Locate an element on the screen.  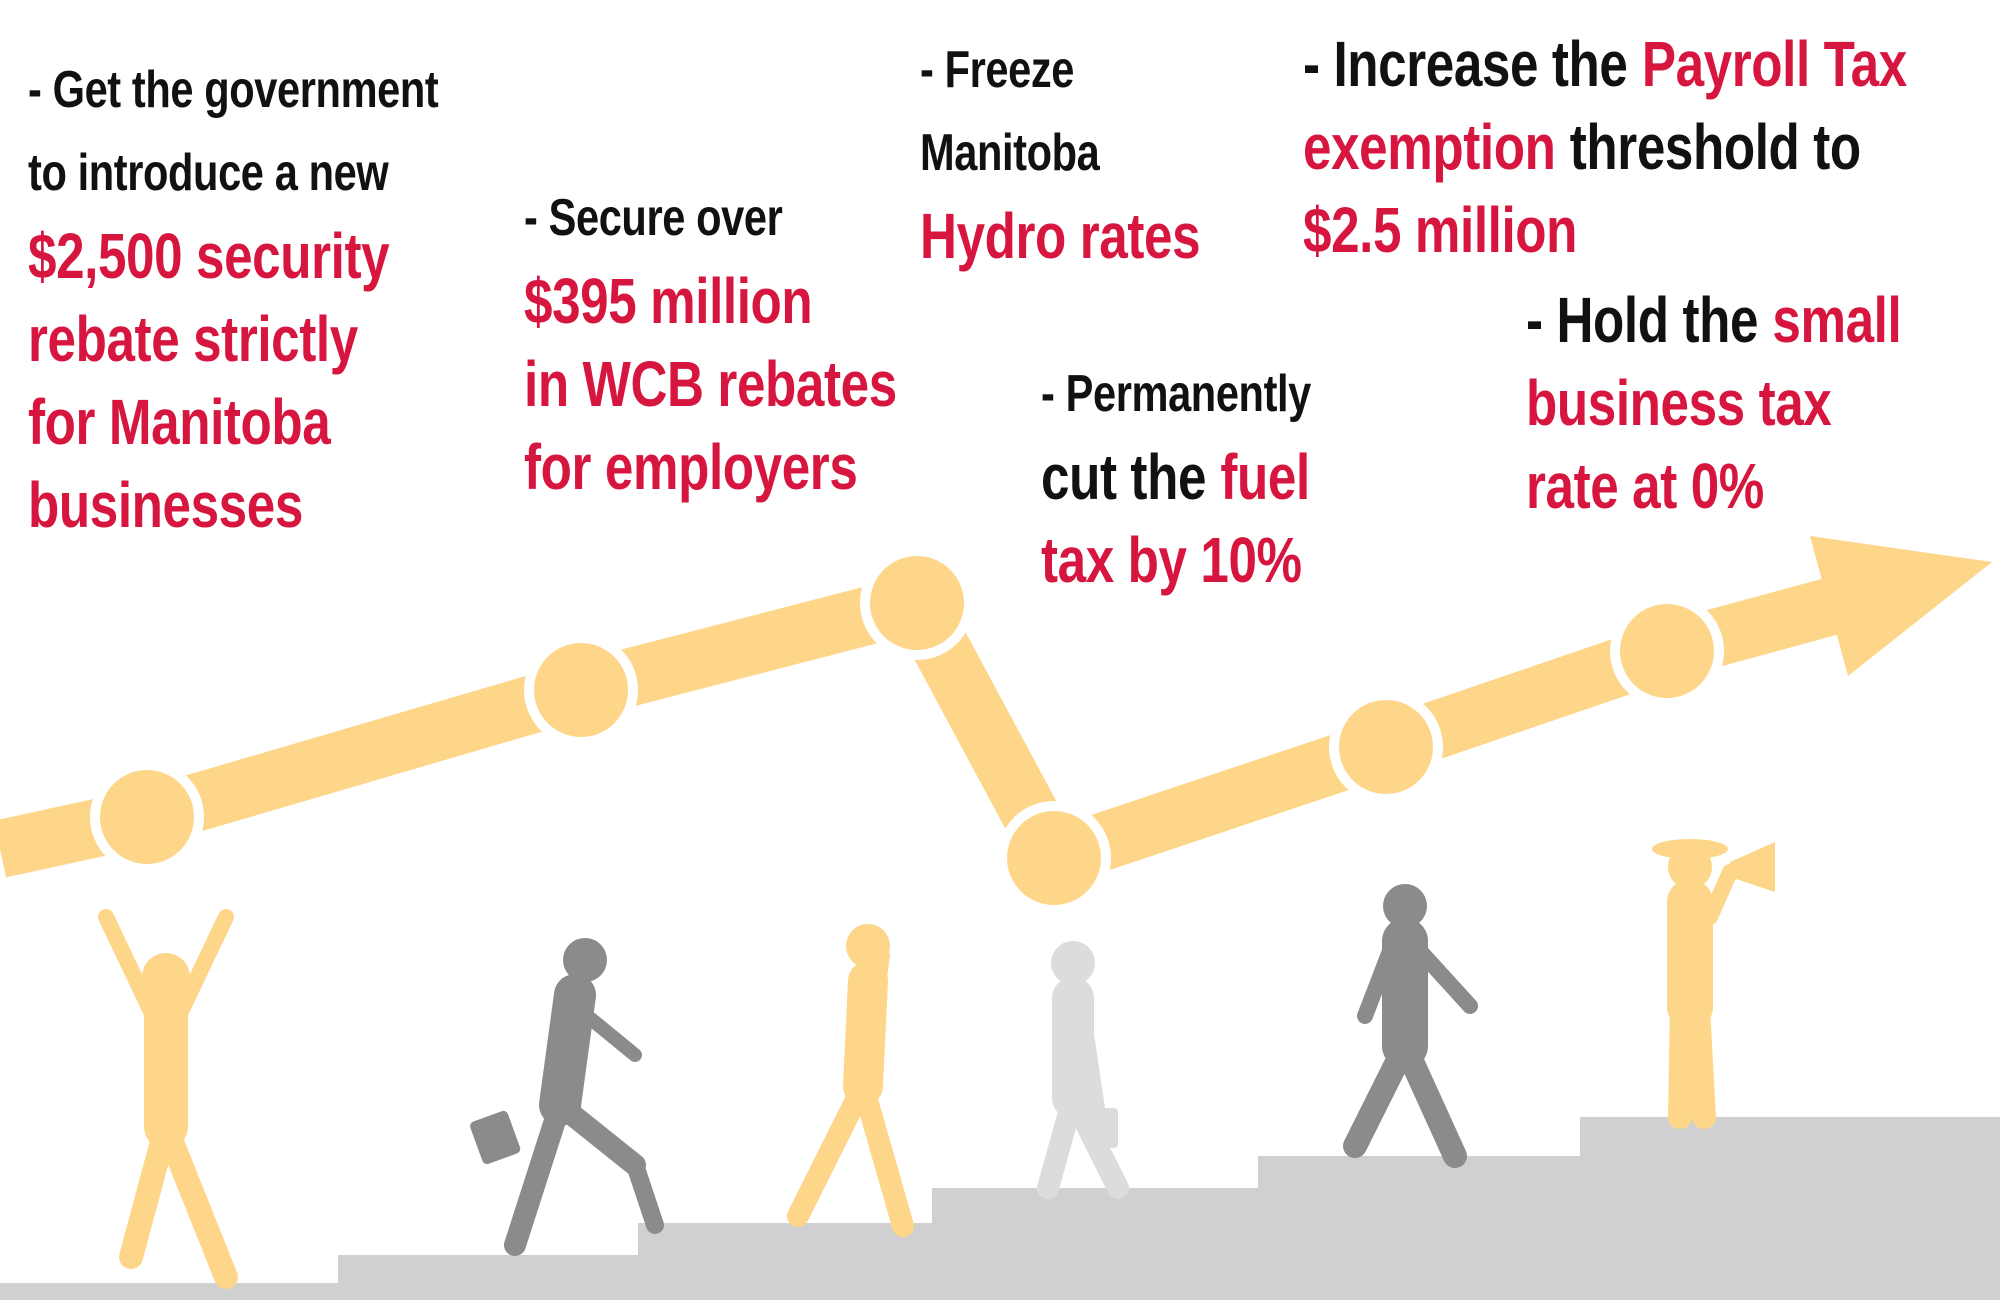
text-line: Manitoba is located at coordinates (1060, 152).